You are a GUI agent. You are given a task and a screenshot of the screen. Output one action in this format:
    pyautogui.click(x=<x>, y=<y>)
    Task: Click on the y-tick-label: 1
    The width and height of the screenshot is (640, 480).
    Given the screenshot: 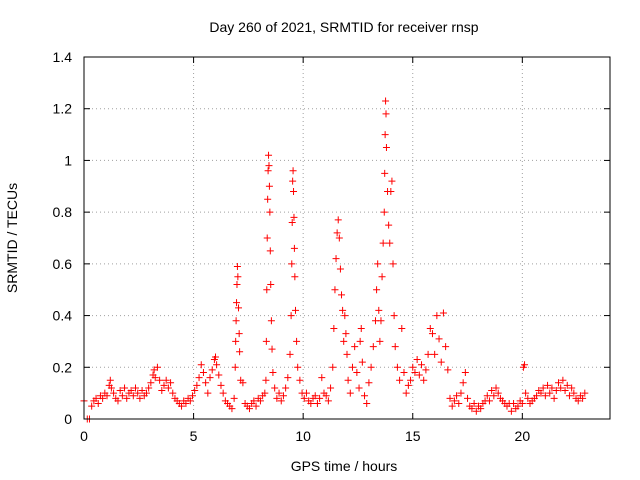 What is the action you would take?
    pyautogui.click(x=68, y=160)
    